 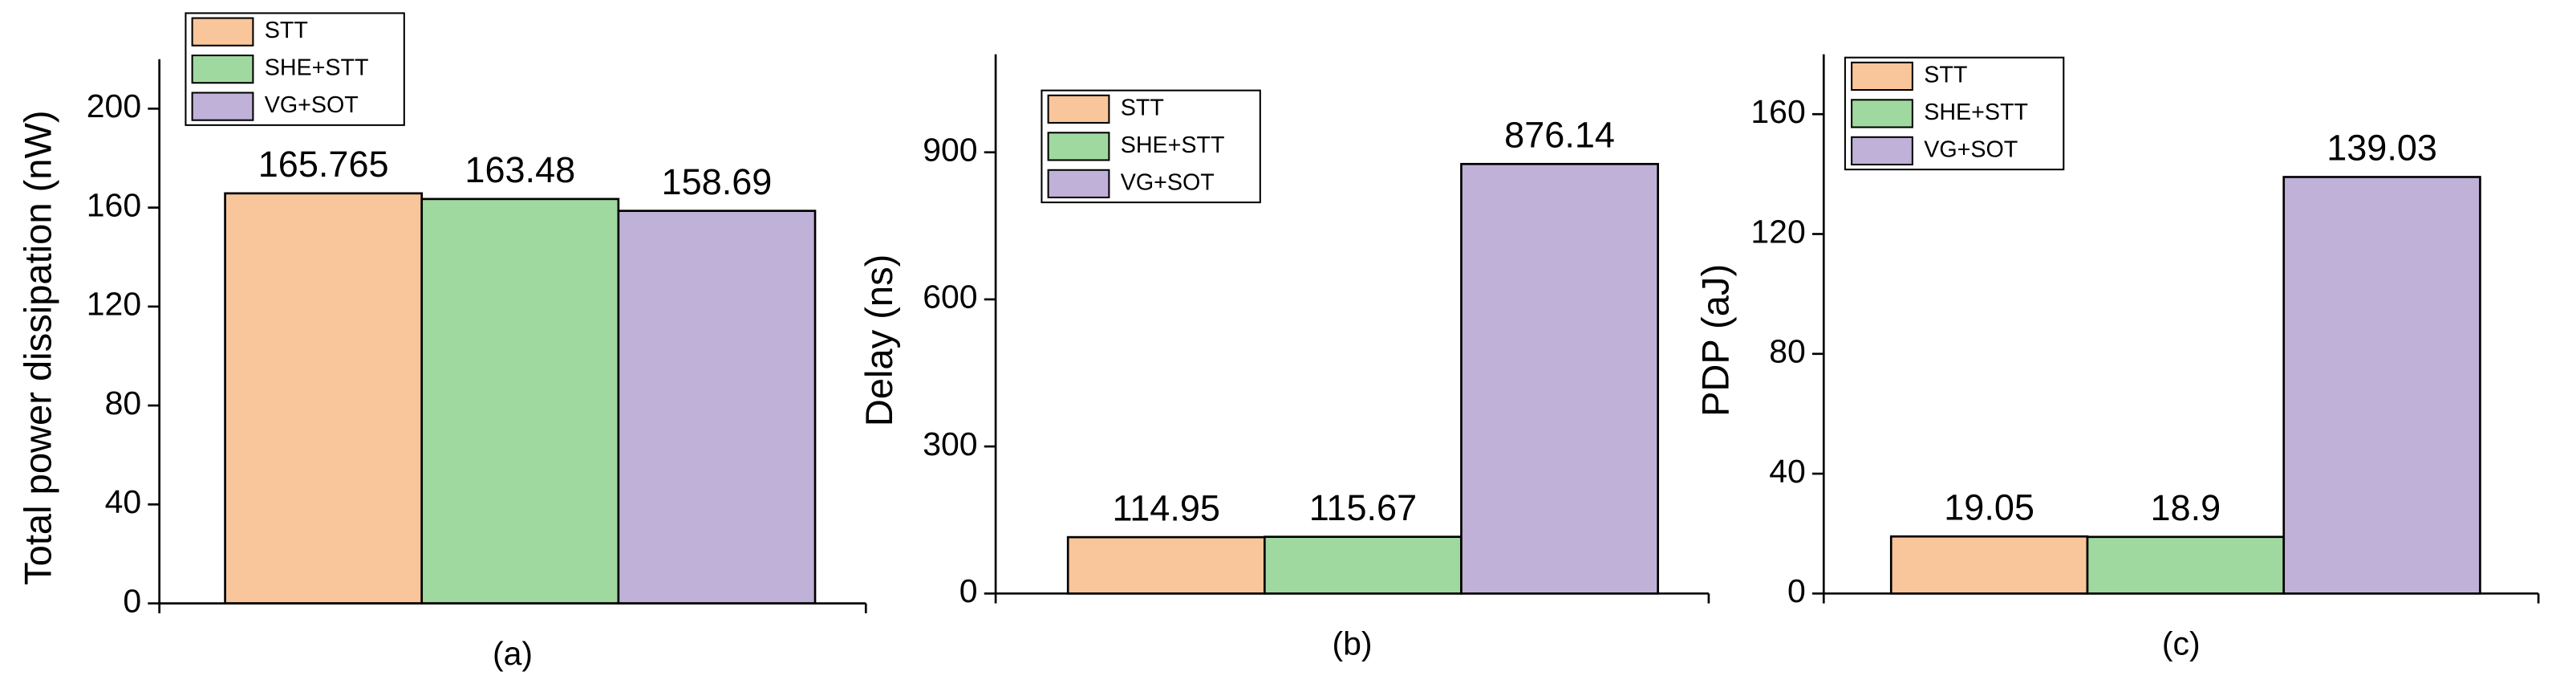 What do you see at coordinates (2186, 507) in the screenshot?
I see `value-label: 18.9` at bounding box center [2186, 507].